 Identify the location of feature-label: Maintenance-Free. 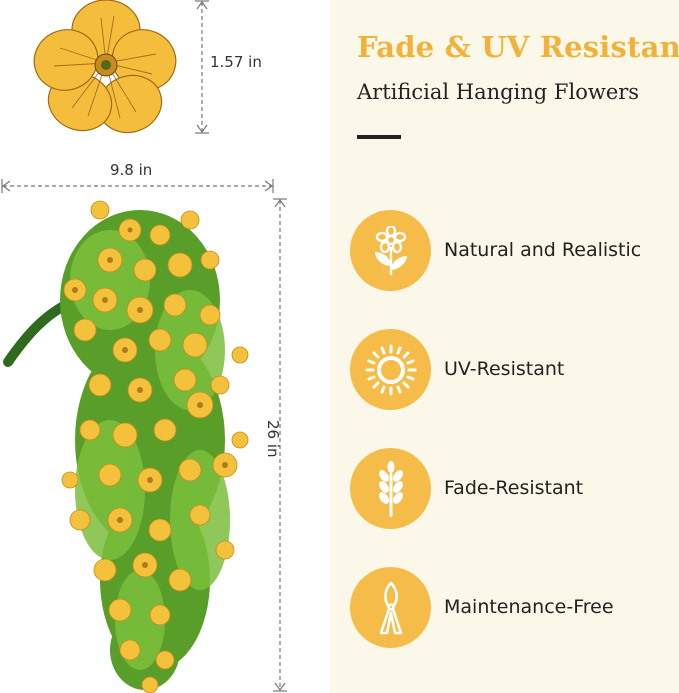
(529, 607).